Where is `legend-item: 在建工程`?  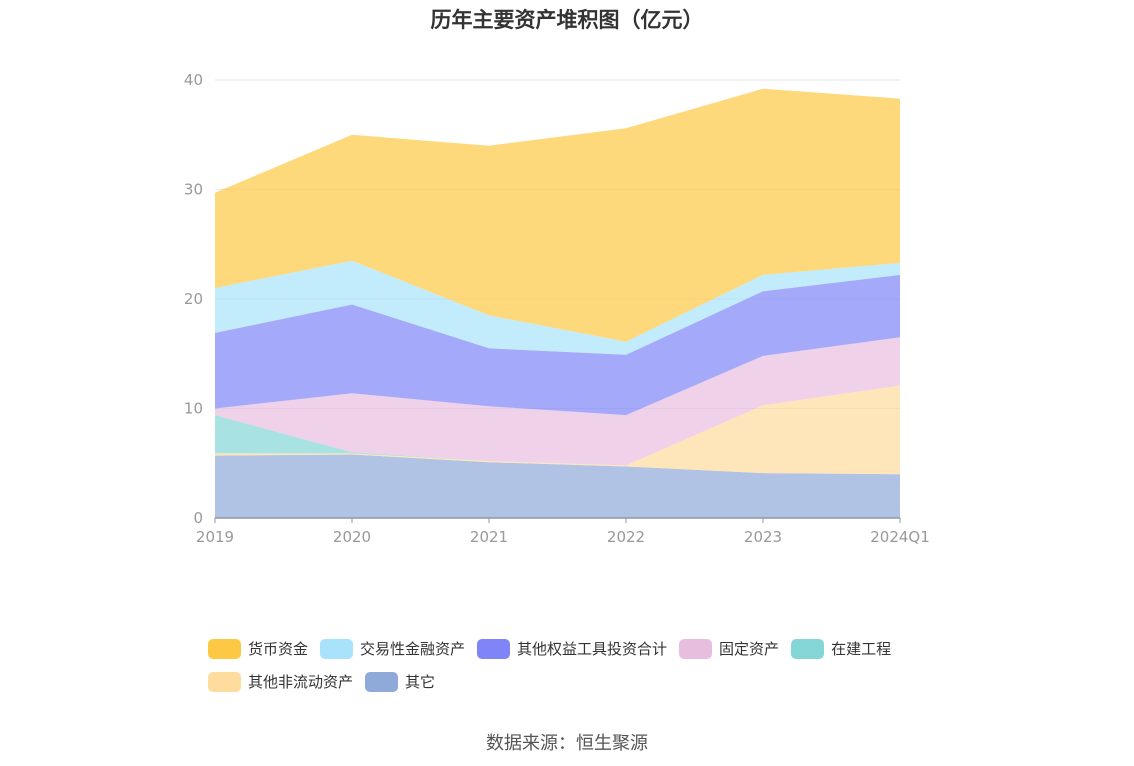
legend-item: 在建工程 is located at coordinates (841, 648).